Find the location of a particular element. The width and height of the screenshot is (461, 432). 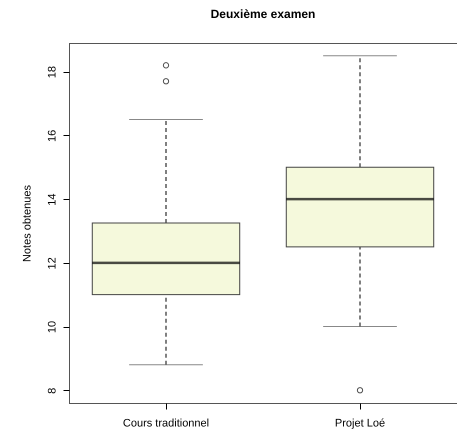

y-tick-label: 8 is located at coordinates (52, 391).